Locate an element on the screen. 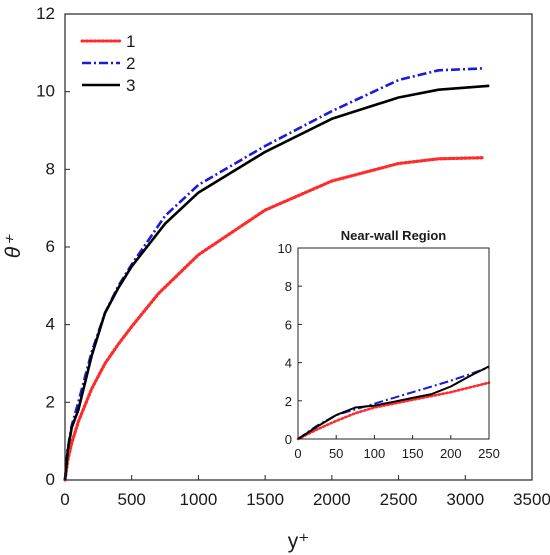 This screenshot has width=550, height=555. inset-y-tick-label: 10 is located at coordinates (285, 248).